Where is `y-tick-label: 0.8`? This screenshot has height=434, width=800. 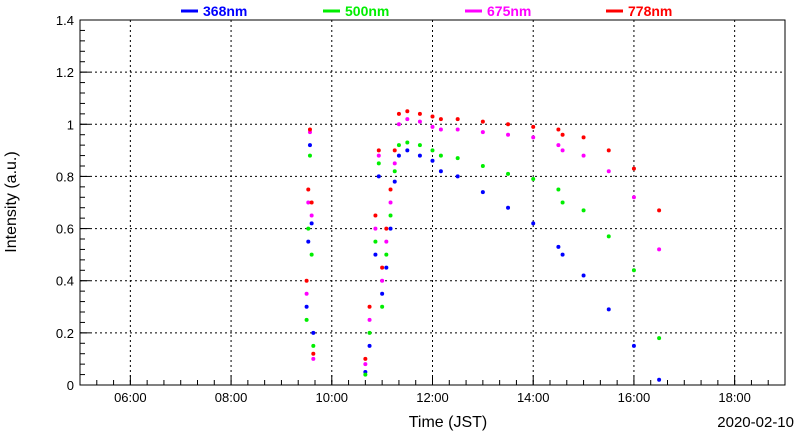
y-tick-label: 0.8 is located at coordinates (65, 176).